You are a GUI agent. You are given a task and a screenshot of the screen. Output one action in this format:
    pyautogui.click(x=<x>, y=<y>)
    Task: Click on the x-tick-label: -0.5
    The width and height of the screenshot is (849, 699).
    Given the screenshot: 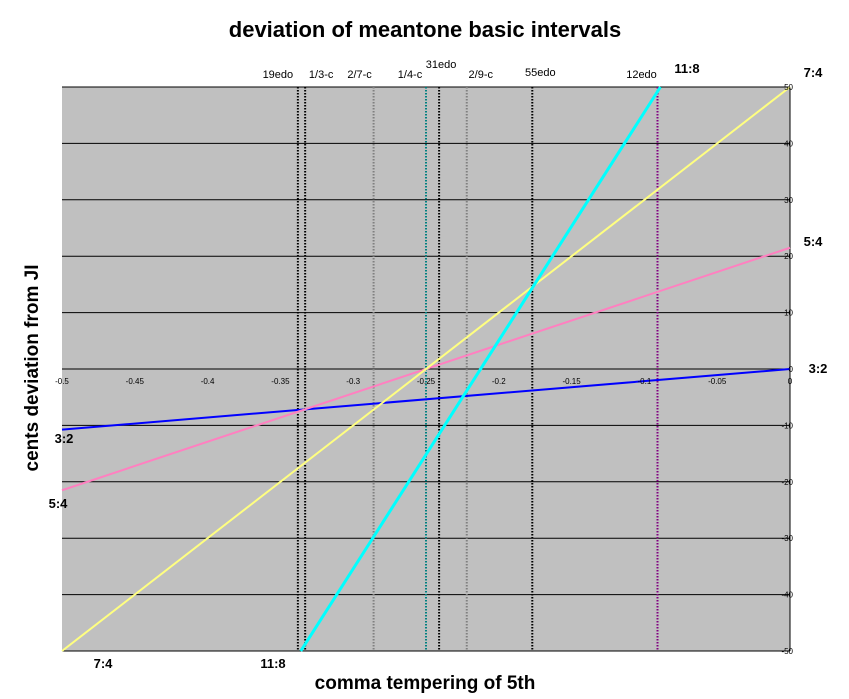 What is the action you would take?
    pyautogui.click(x=62, y=381)
    